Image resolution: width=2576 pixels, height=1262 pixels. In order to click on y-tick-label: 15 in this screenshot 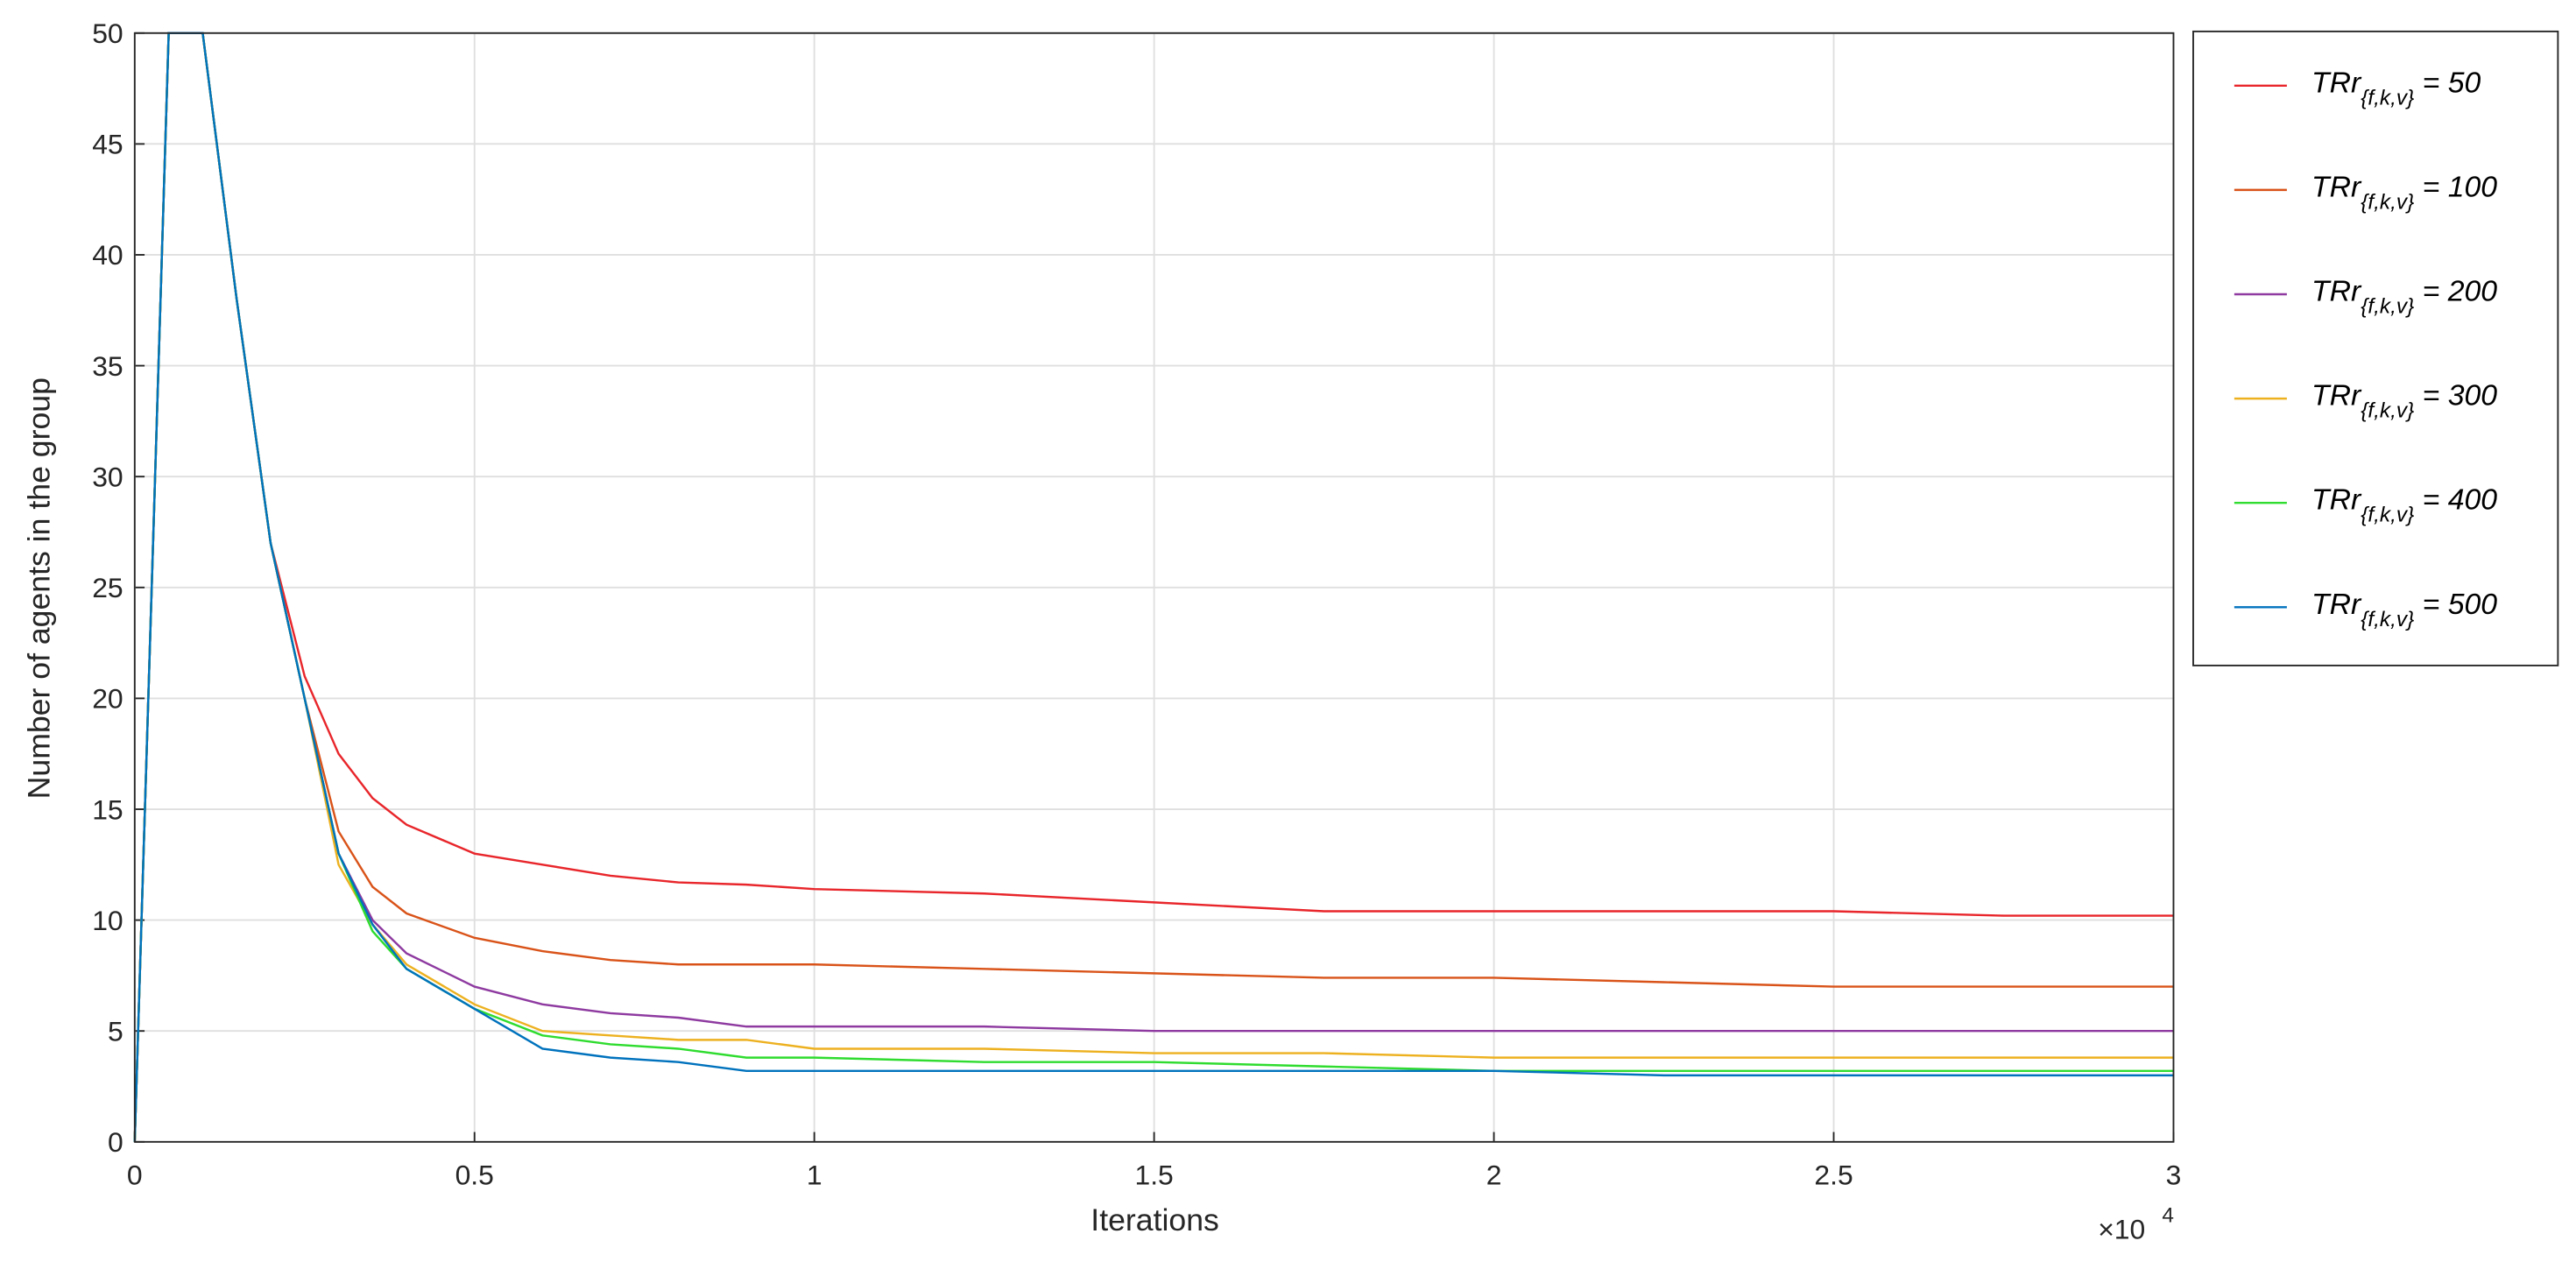, I will do `click(107, 809)`.